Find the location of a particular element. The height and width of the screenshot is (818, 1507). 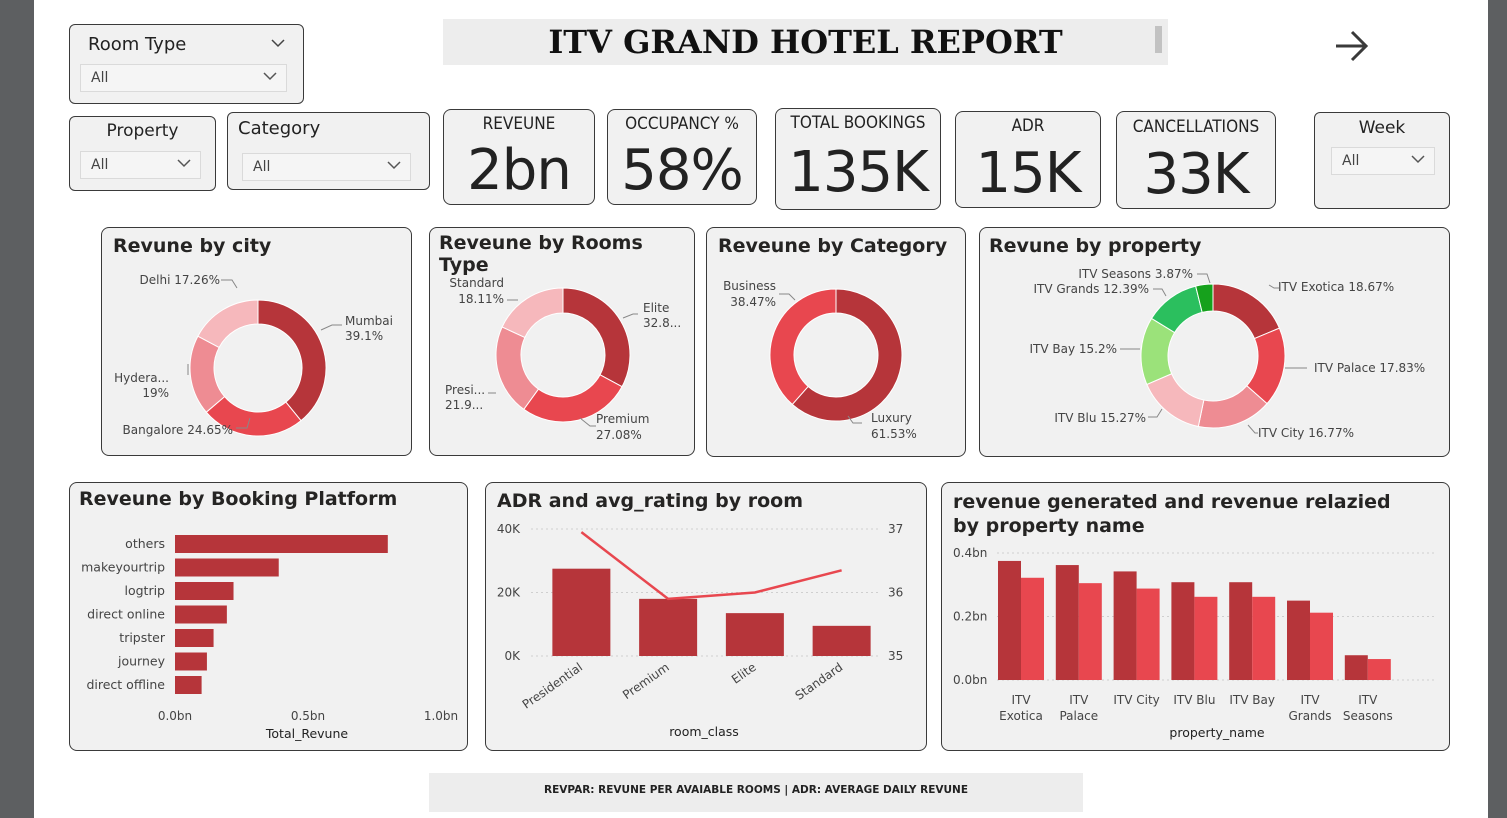

bar-elite is located at coordinates (754, 634).